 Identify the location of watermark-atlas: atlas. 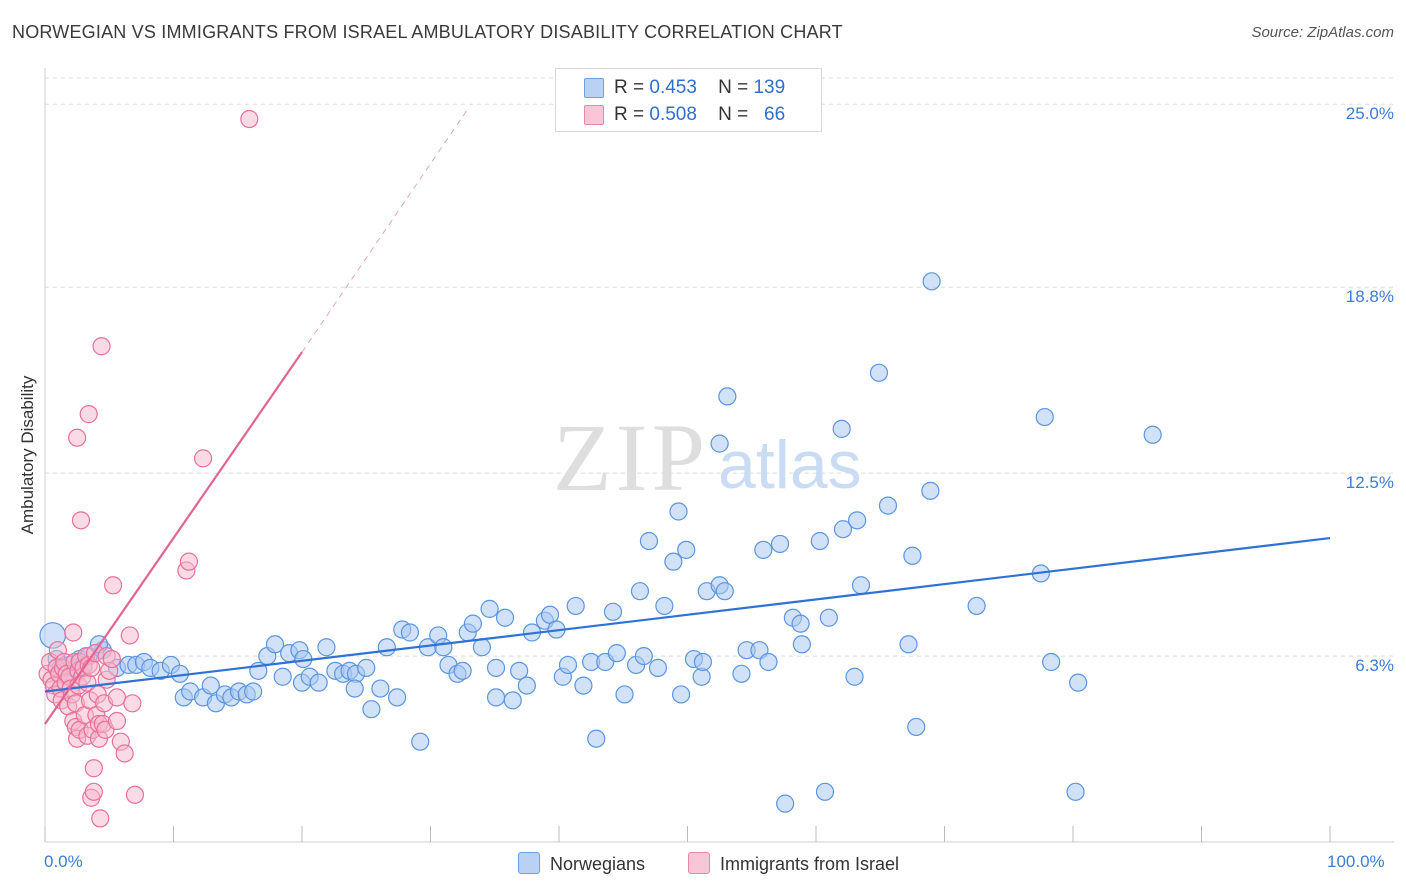
(790, 465).